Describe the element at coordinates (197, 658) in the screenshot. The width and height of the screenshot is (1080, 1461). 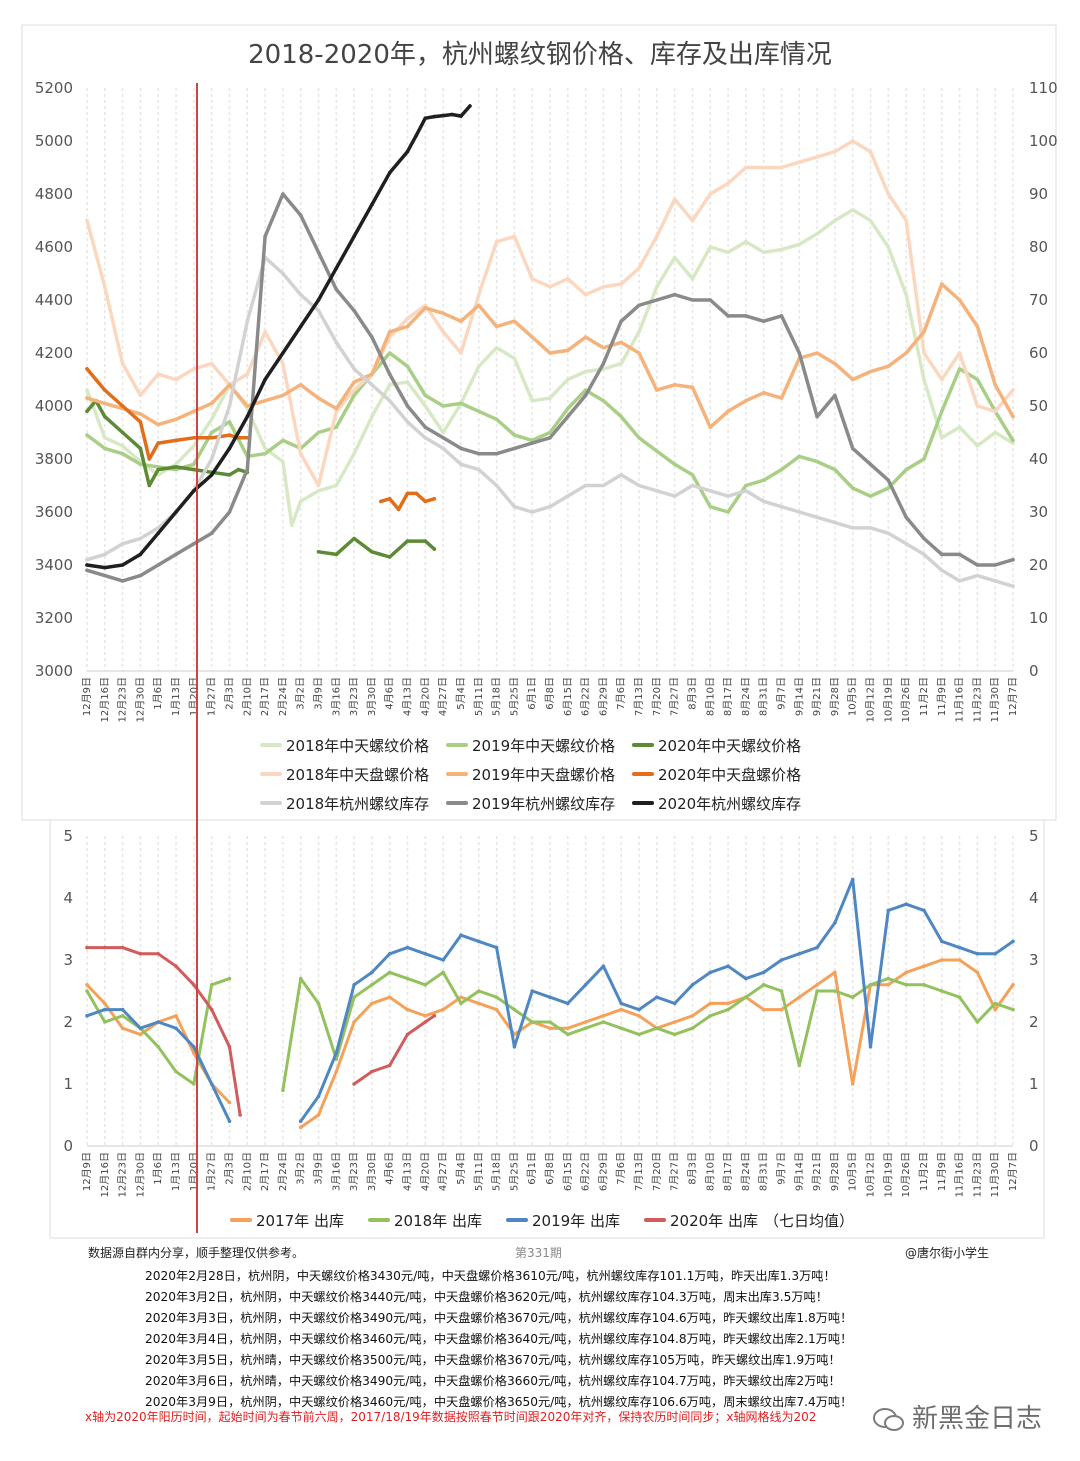
I see `spring-festival-marker-line` at that location.